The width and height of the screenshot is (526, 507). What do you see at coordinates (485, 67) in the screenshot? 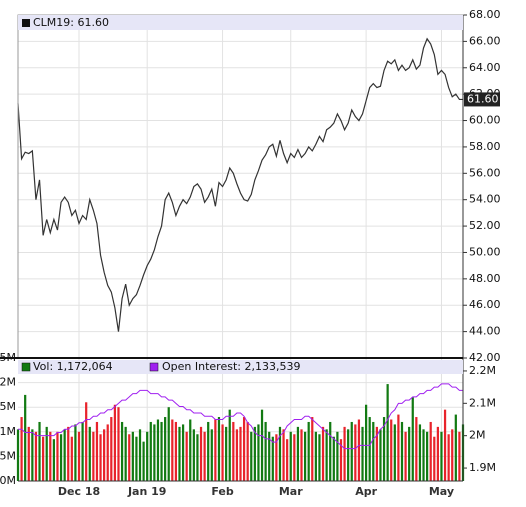
I see `y-tick-label: 64.00` at bounding box center [485, 67].